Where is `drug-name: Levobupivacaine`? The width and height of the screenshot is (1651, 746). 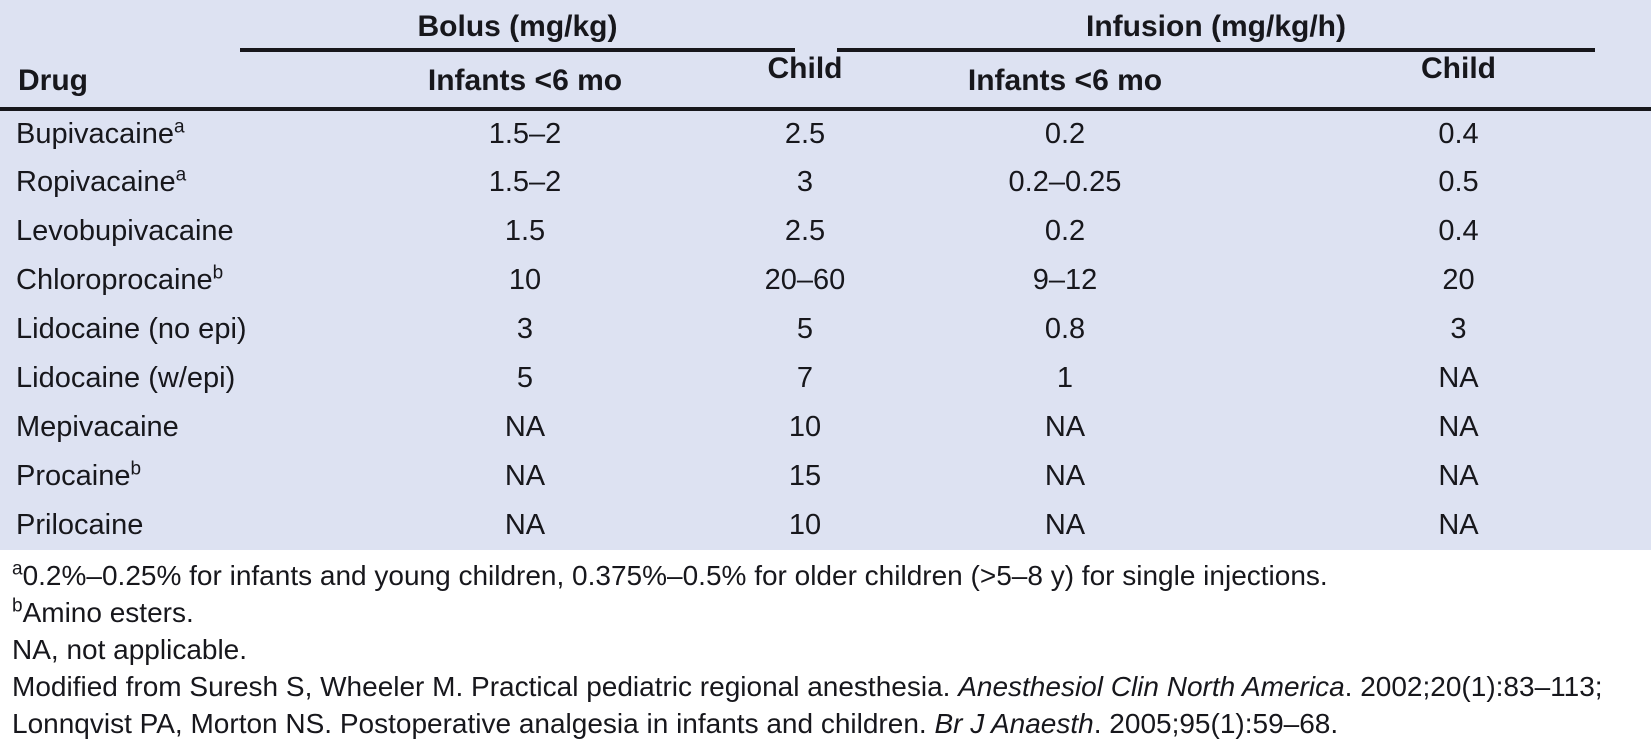 drug-name: Levobupivacaine is located at coordinates (125, 231).